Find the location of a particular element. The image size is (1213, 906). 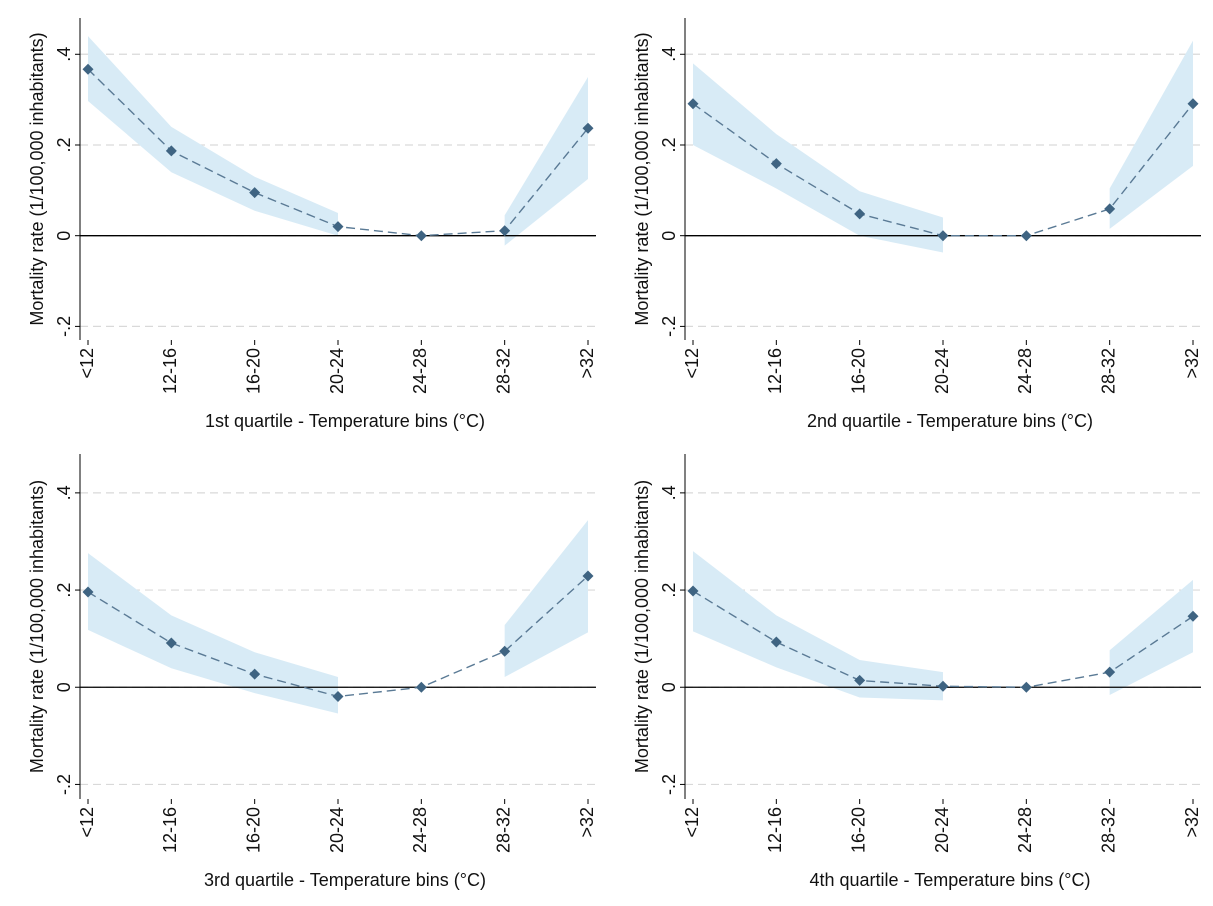

x-axis-label: 3rd quartile - Temperature bins (°C) is located at coordinates (345, 880).